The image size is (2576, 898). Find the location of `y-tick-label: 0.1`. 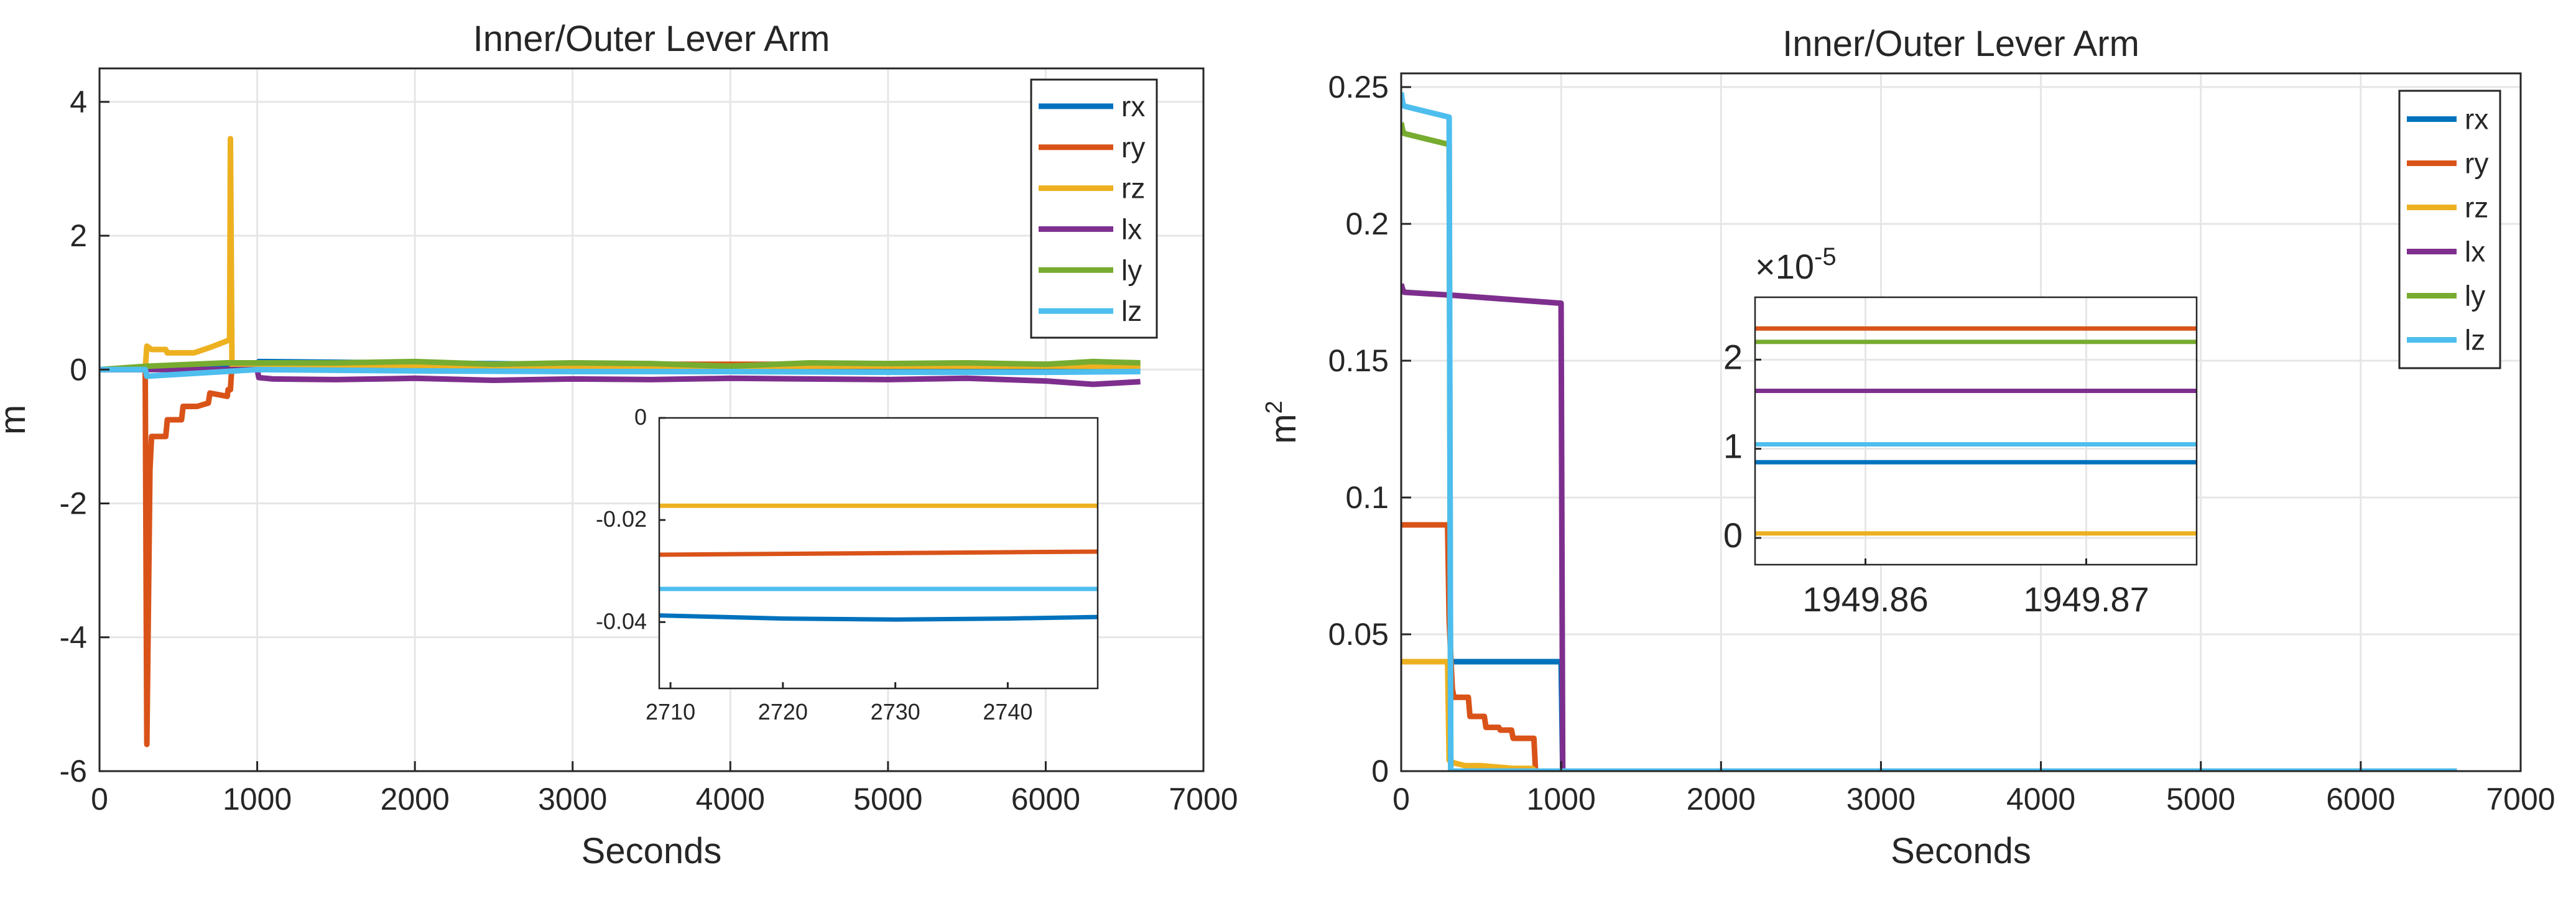

y-tick-label: 0.1 is located at coordinates (1367, 497).